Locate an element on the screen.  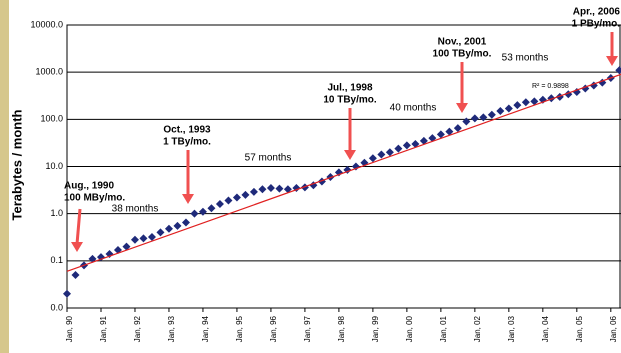
annotation-text: Apr., 2006 is located at coordinates (597, 12).